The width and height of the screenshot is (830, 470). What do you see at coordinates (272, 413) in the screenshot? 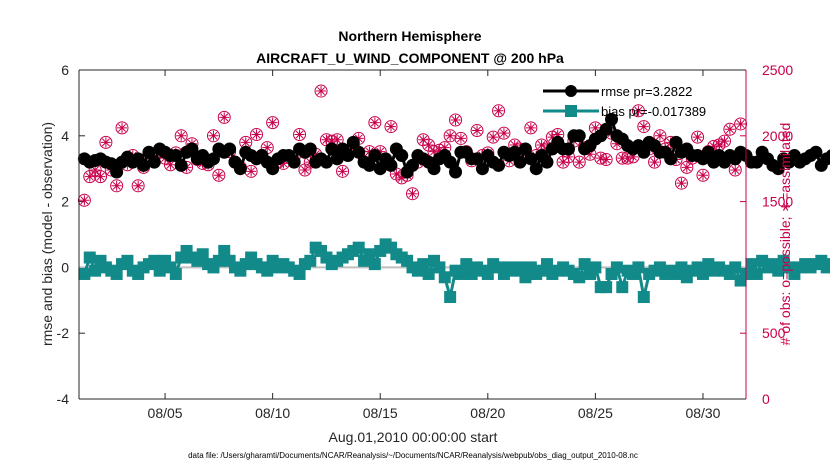
I see `x-tick-label: 08/10` at bounding box center [272, 413].